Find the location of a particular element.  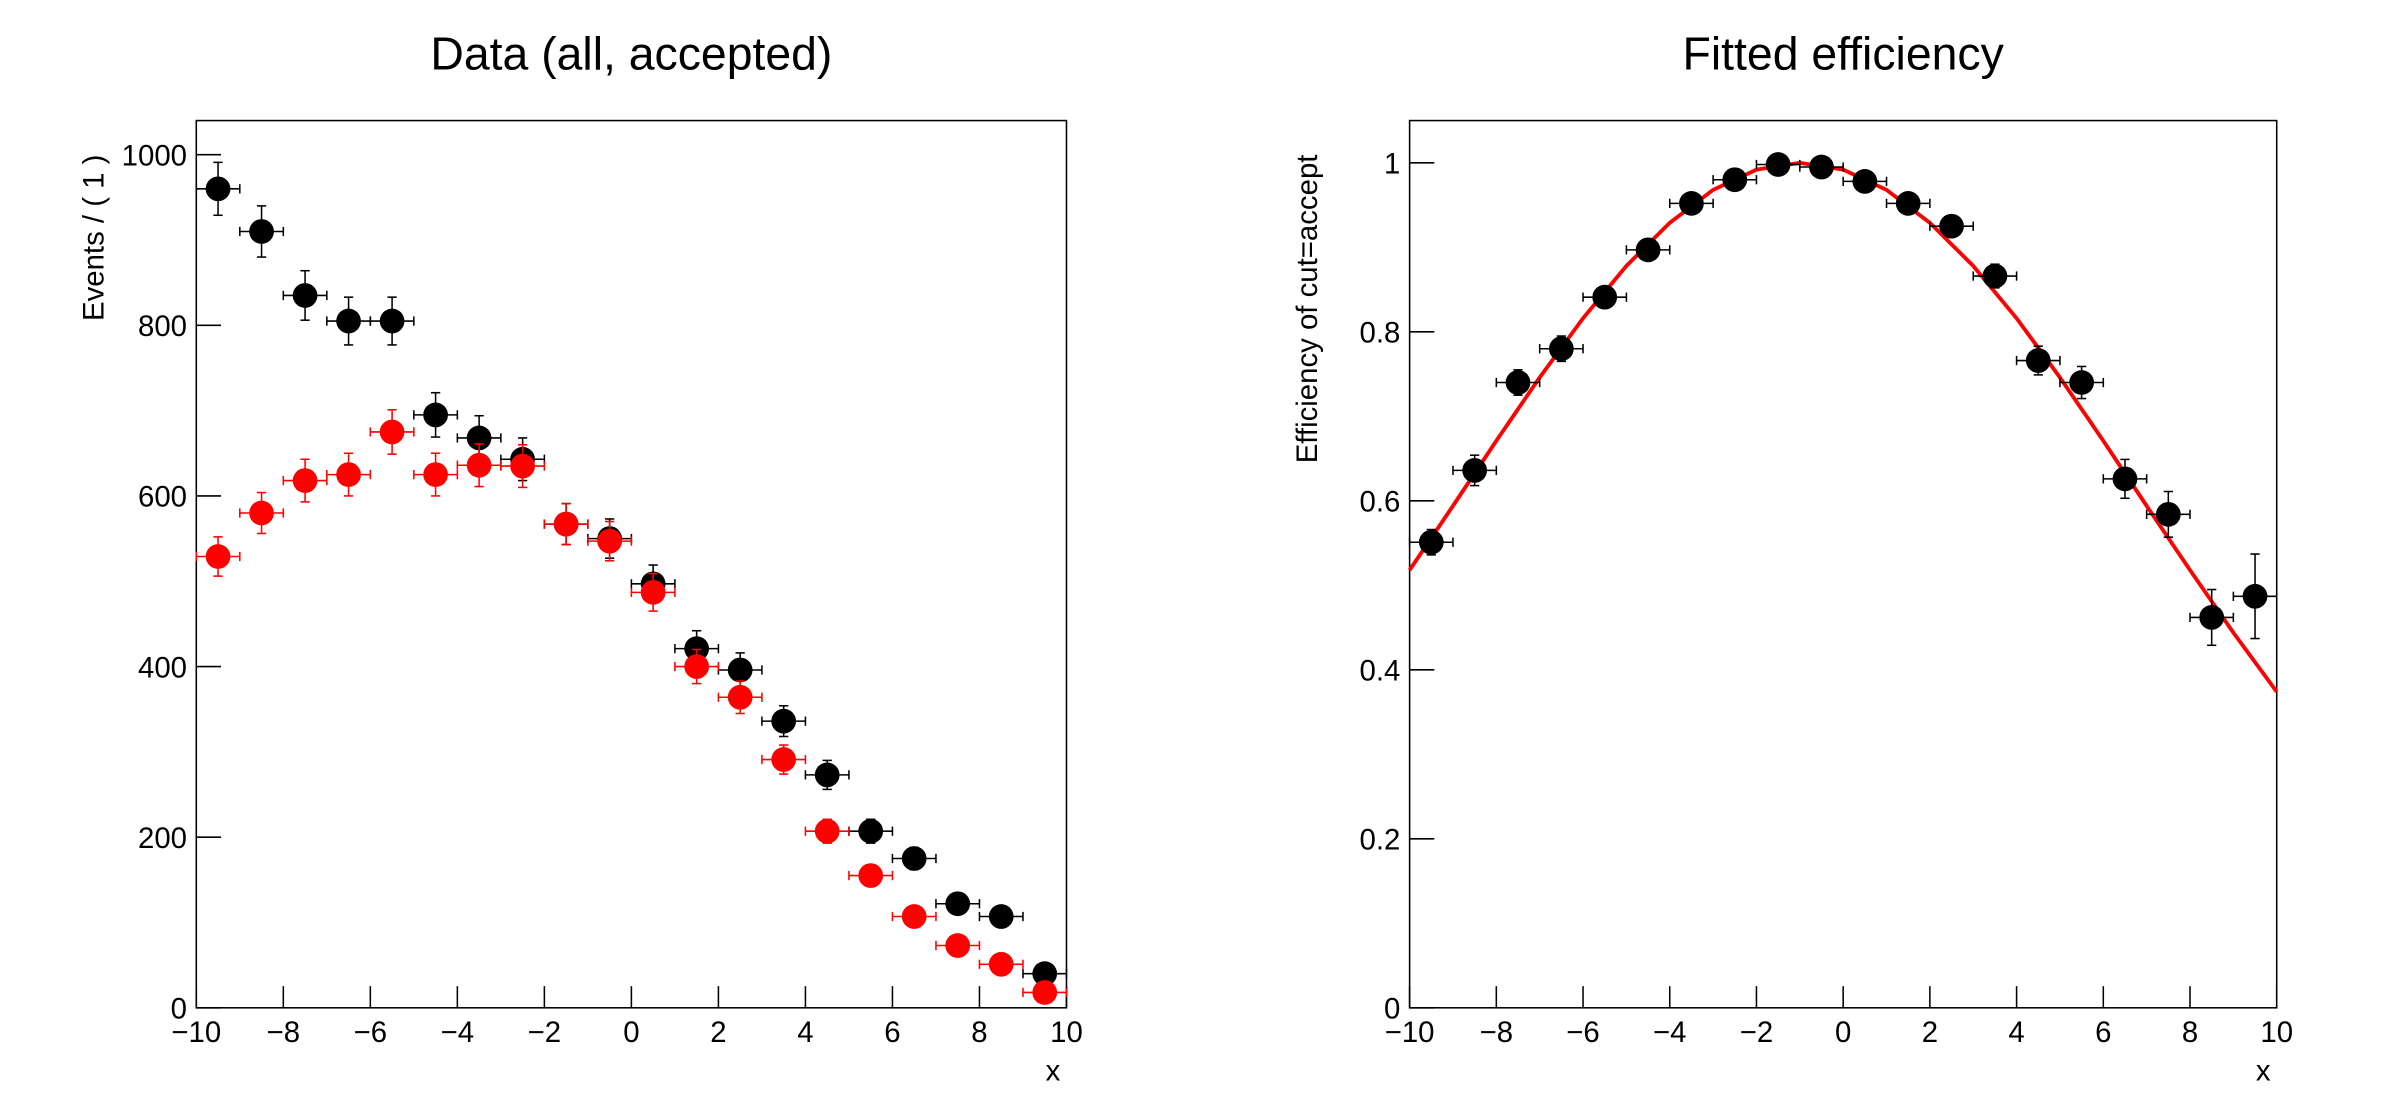

y-tick-label: 1 is located at coordinates (1392, 164).